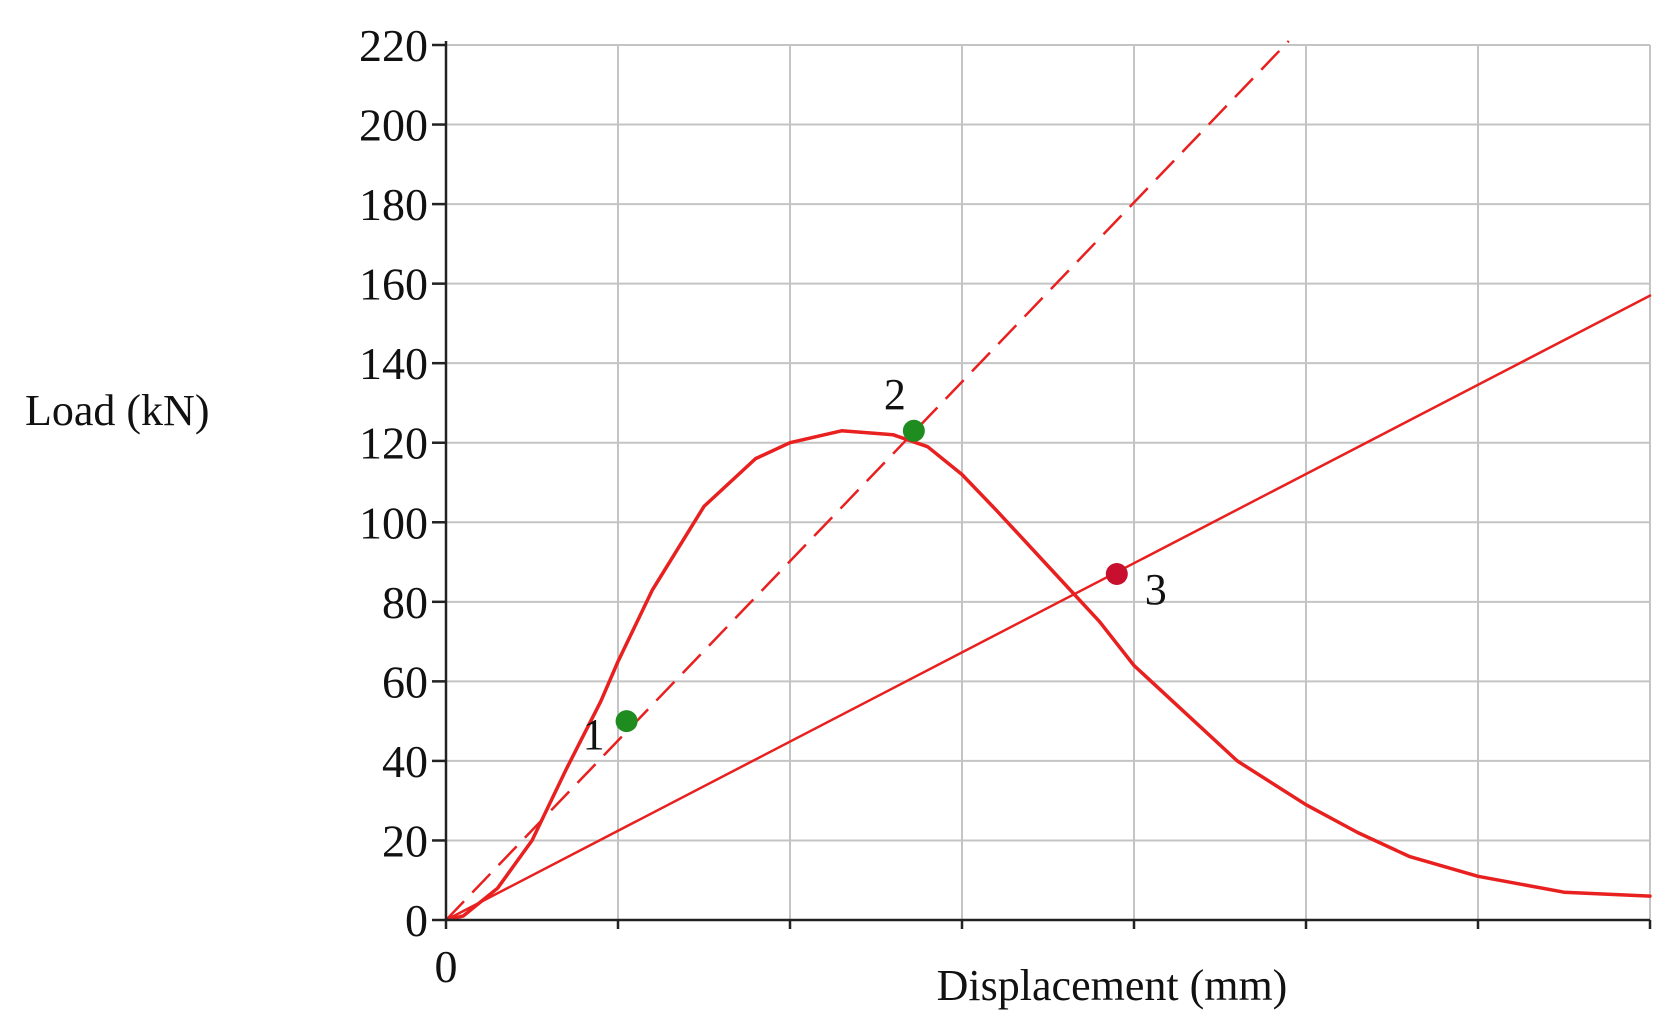 Image resolution: width=1668 pixels, height=1031 pixels. Describe the element at coordinates (117, 410) in the screenshot. I see `y-axis-title: Load (kN)` at that location.